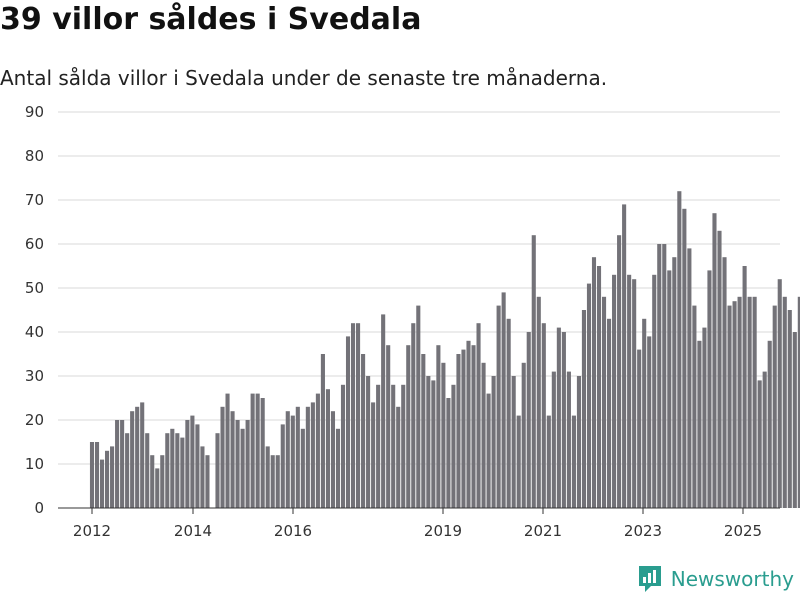 The image size is (800, 600). I want to click on brand-name: Newsworthy, so click(732, 579).